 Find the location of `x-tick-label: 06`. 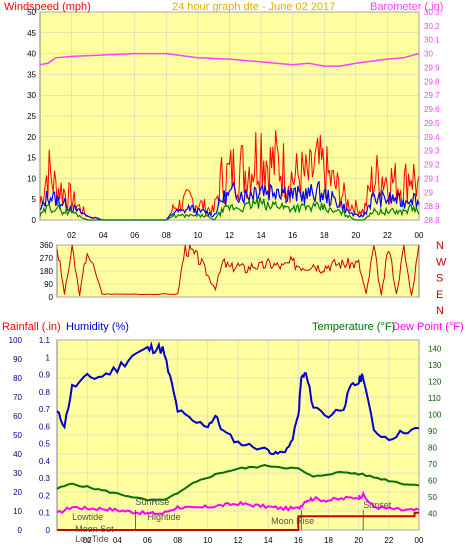

x-tick-label: 06 is located at coordinates (147, 540).